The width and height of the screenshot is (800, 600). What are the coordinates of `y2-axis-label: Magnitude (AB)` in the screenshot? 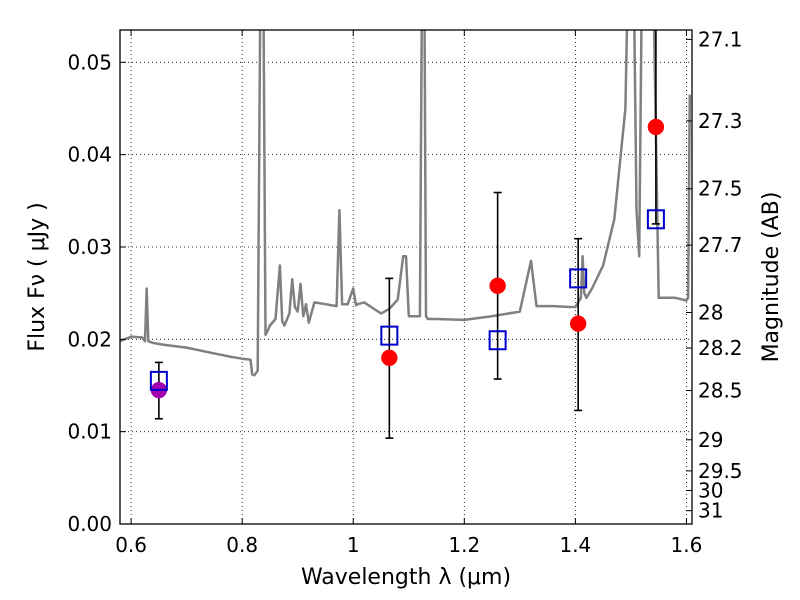 It's located at (771, 277).